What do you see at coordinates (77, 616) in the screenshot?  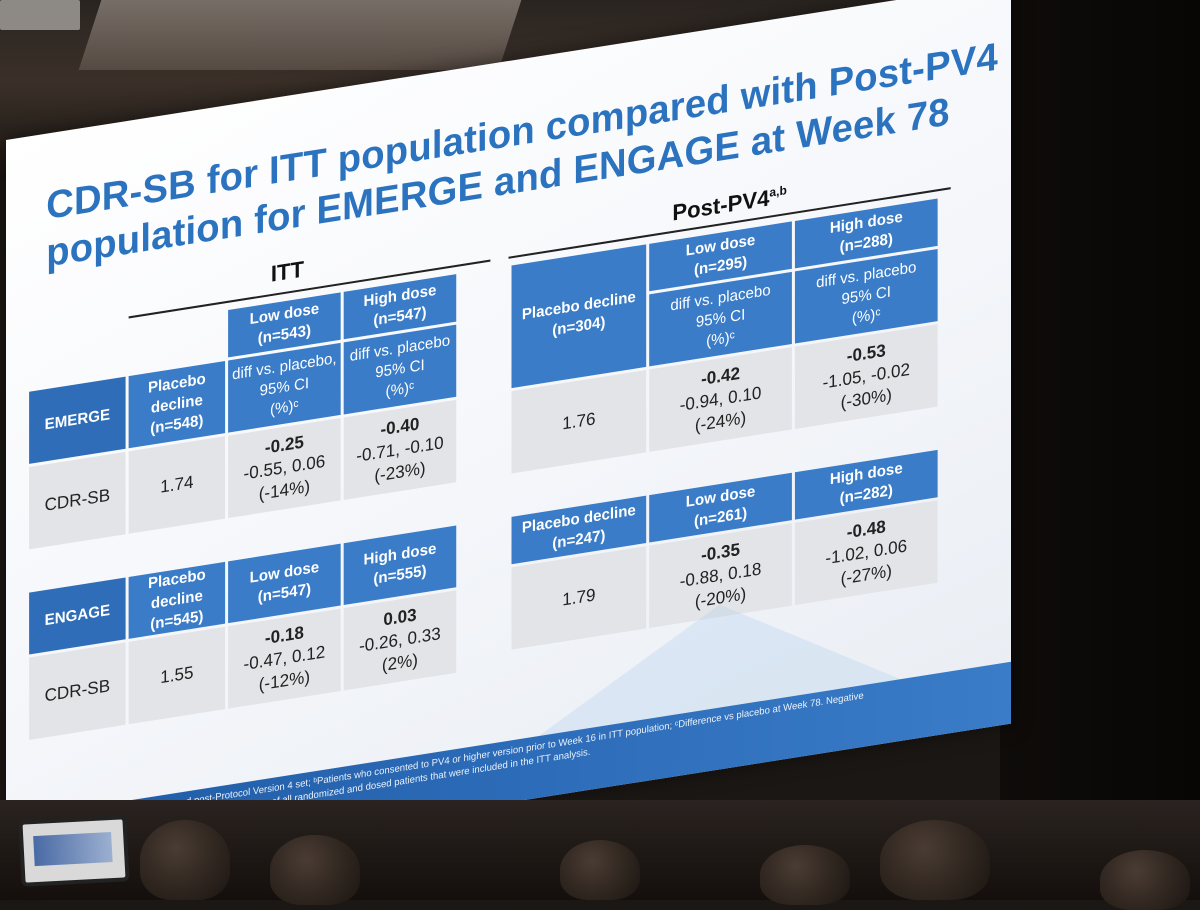 I see `itt-engage-study-label: ENGAGE` at bounding box center [77, 616].